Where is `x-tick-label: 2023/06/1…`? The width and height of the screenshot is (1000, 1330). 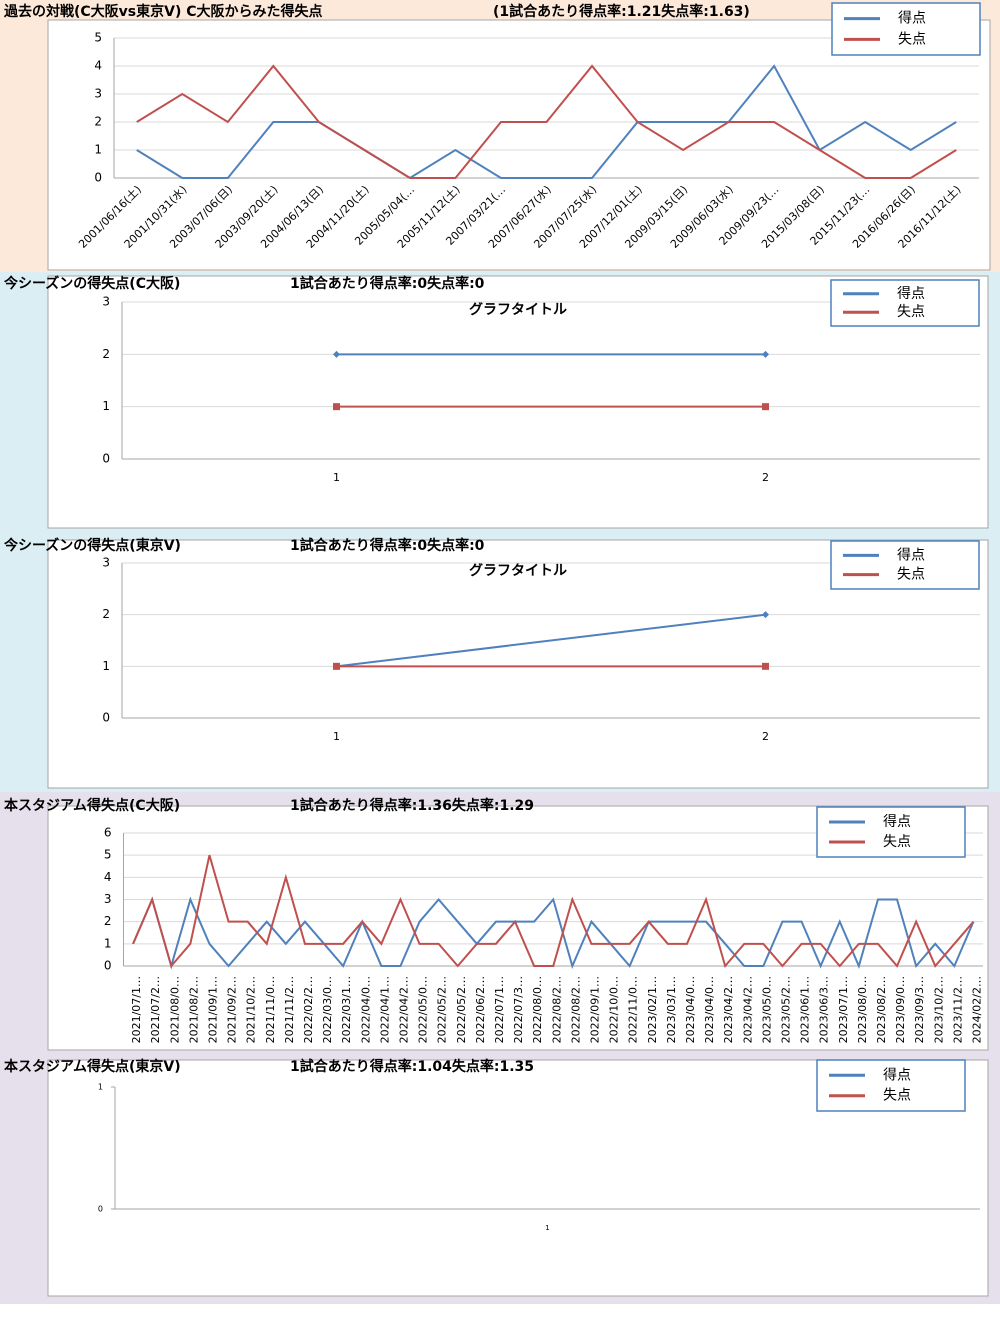
x-tick-label: 2023/06/1… is located at coordinates (805, 1009).